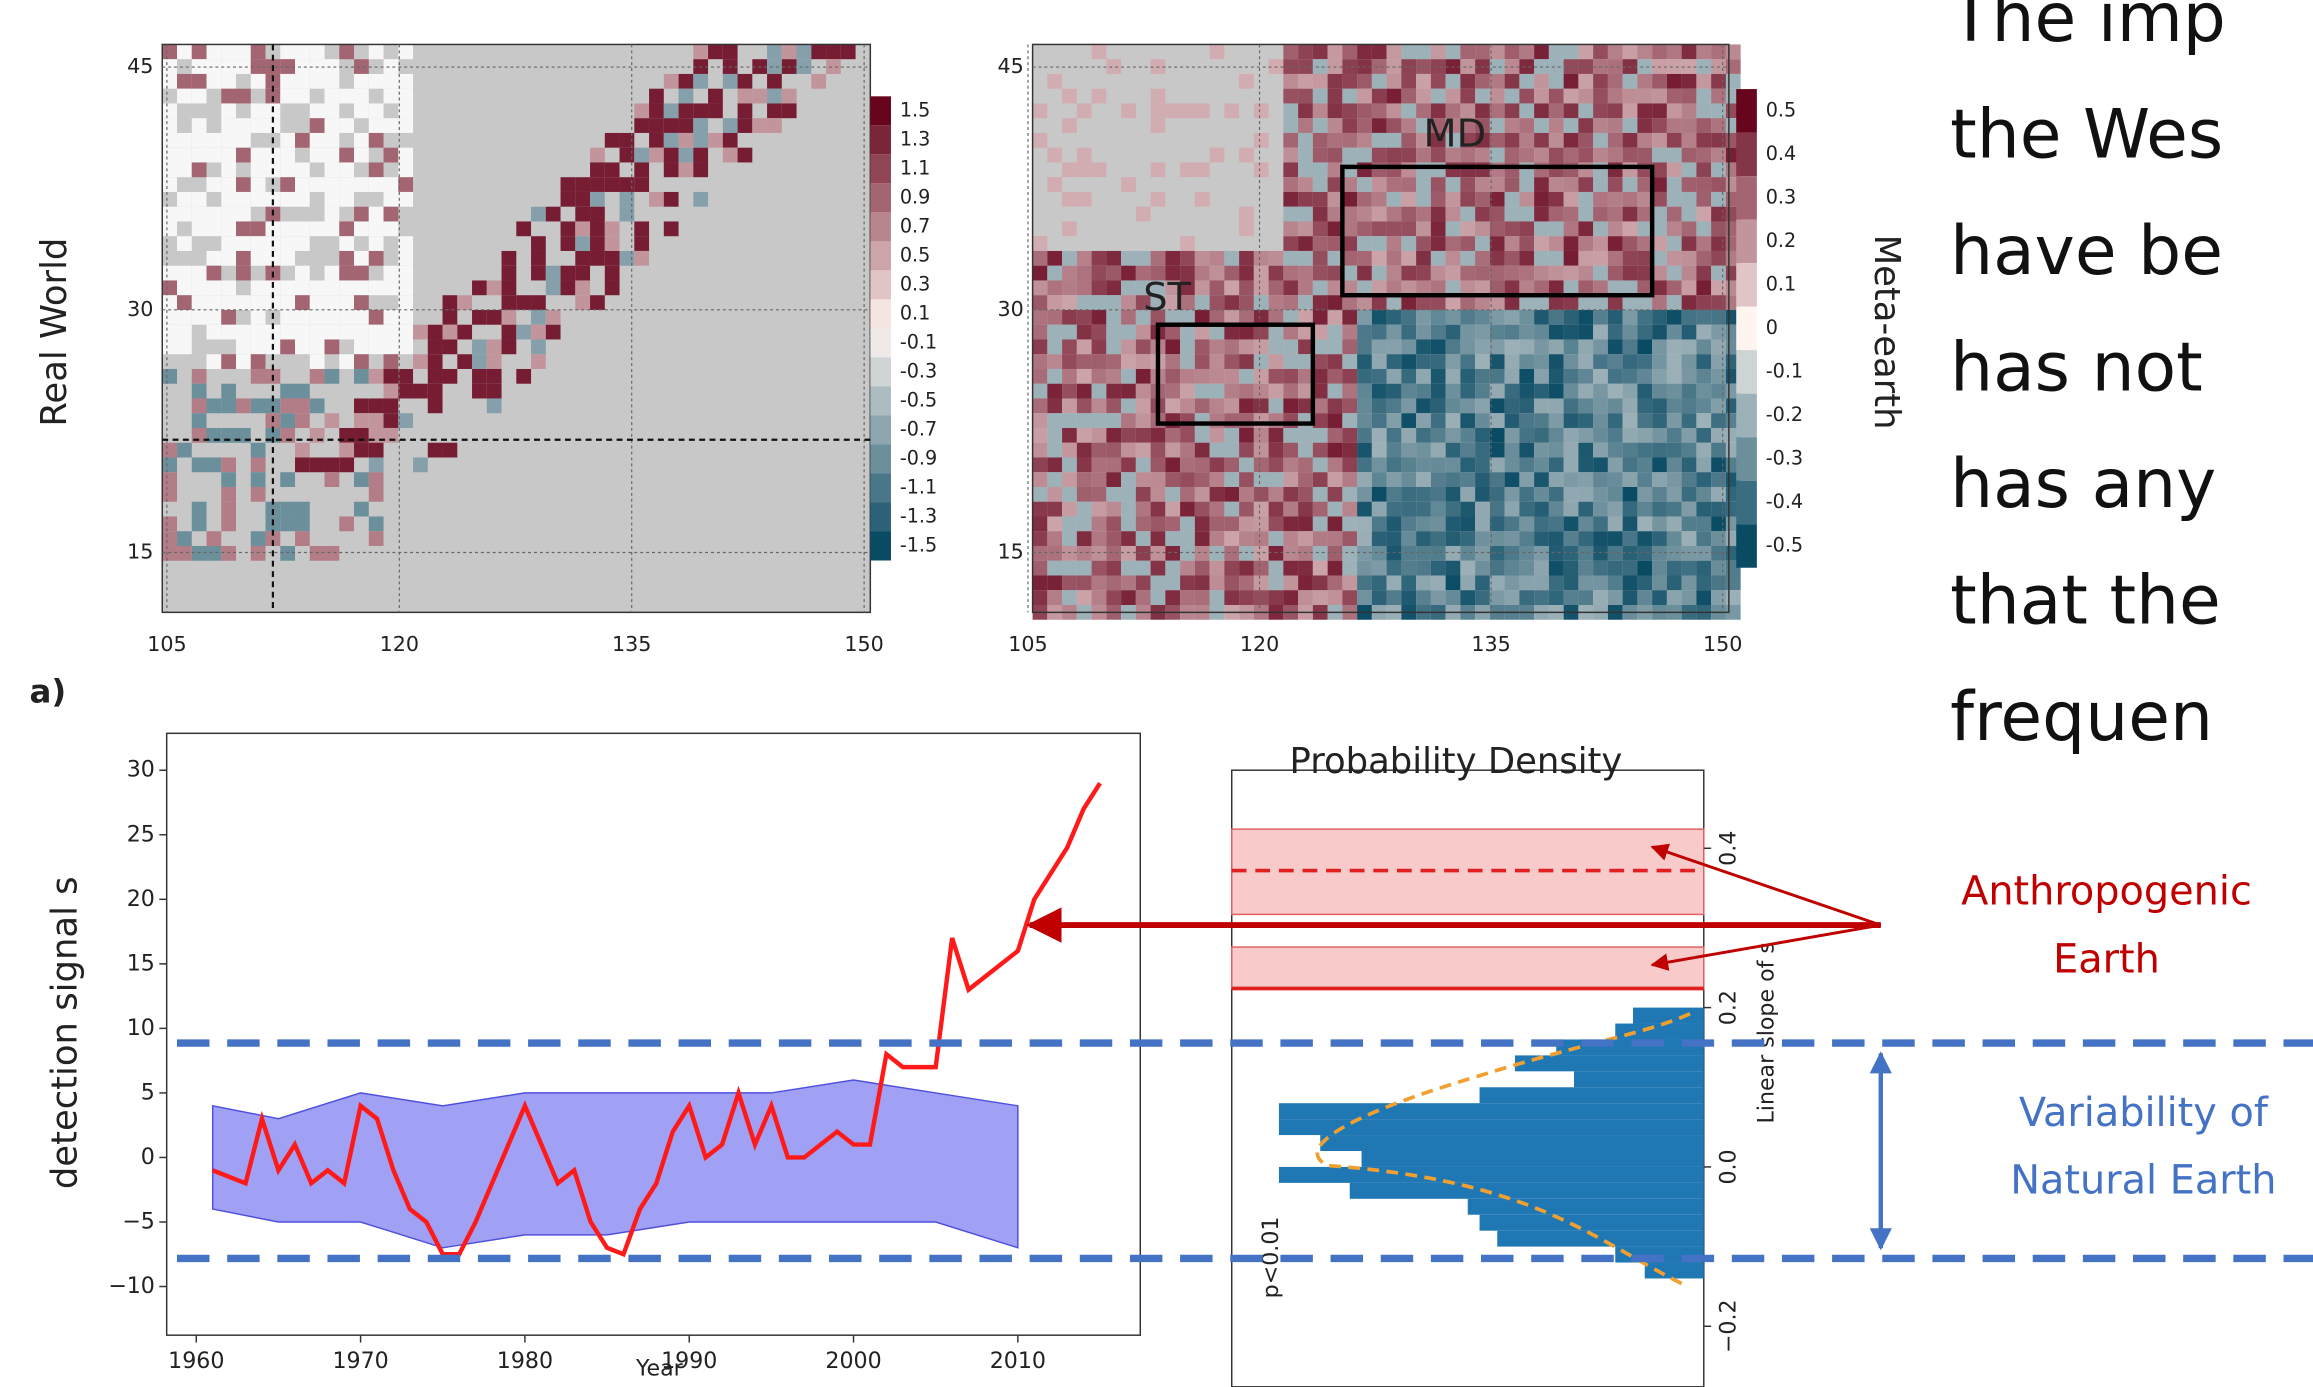 The width and height of the screenshot is (2313, 1387). I want to click on y-tick-label: −10, so click(131, 1286).